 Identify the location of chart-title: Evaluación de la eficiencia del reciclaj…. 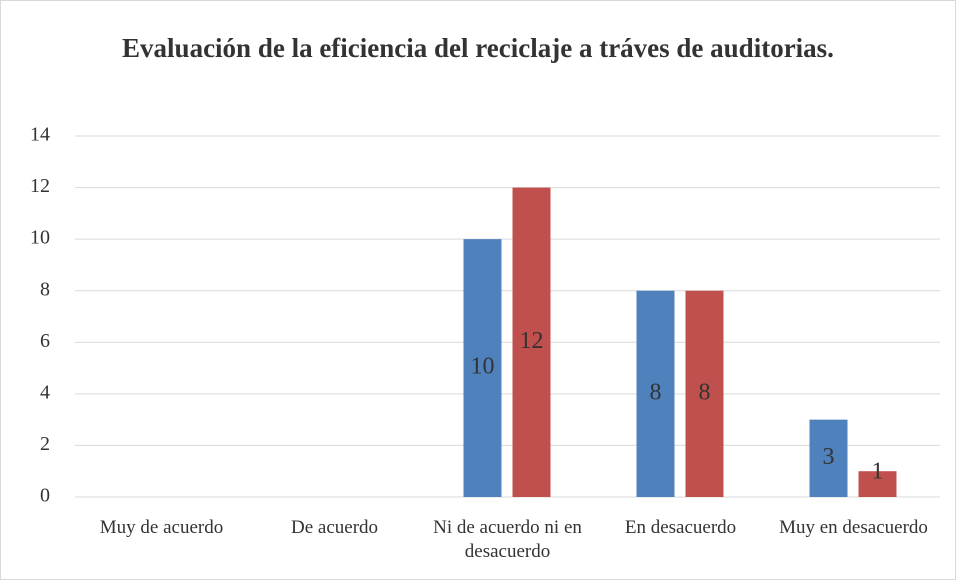
(478, 48).